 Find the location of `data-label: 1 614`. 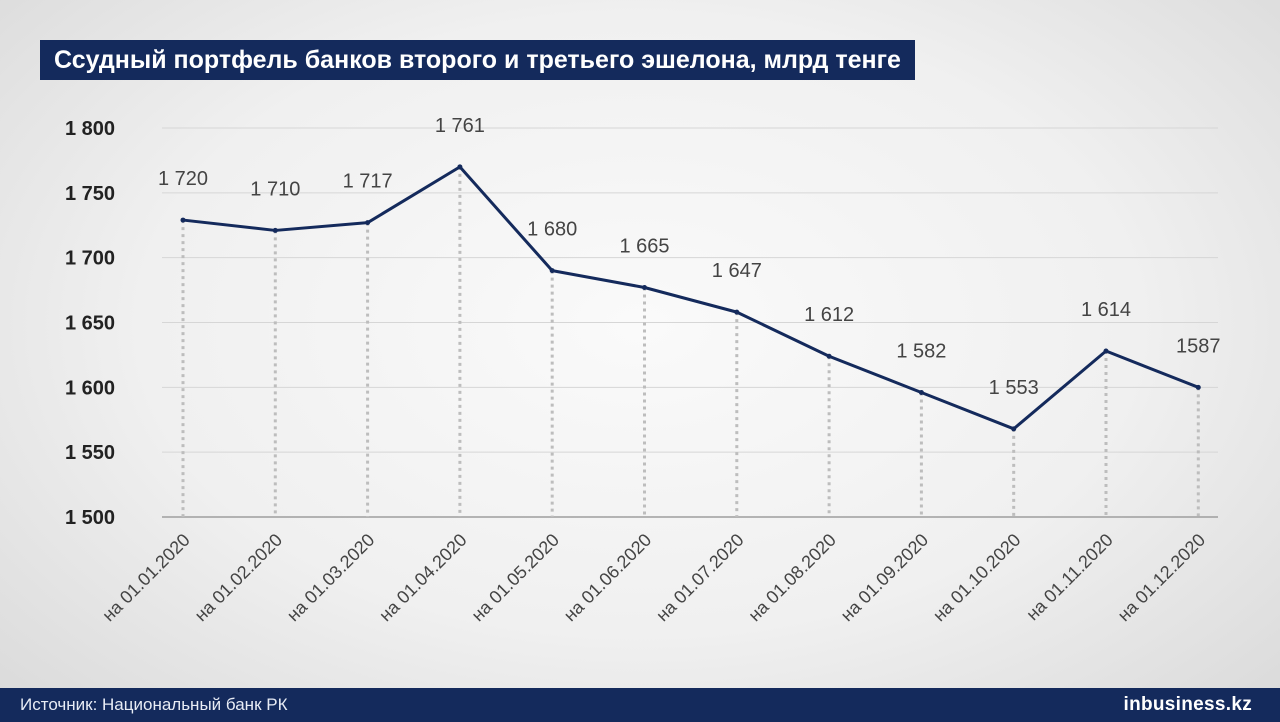

data-label: 1 614 is located at coordinates (1106, 310).